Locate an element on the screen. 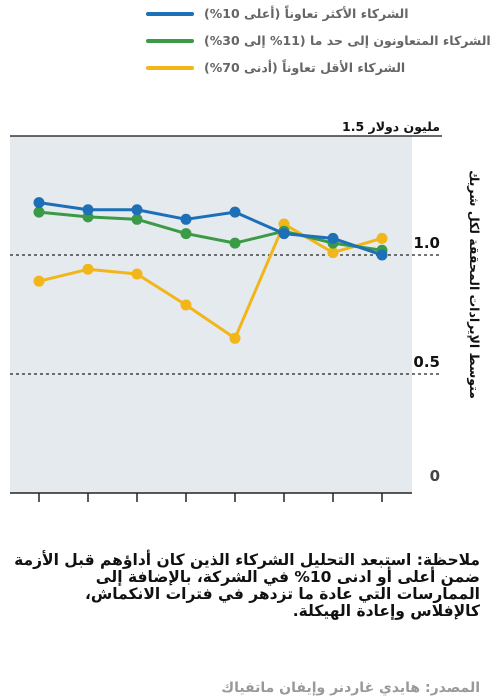 The width and height of the screenshot is (490, 700). y-tick-label: 0.5 is located at coordinates (426, 362).